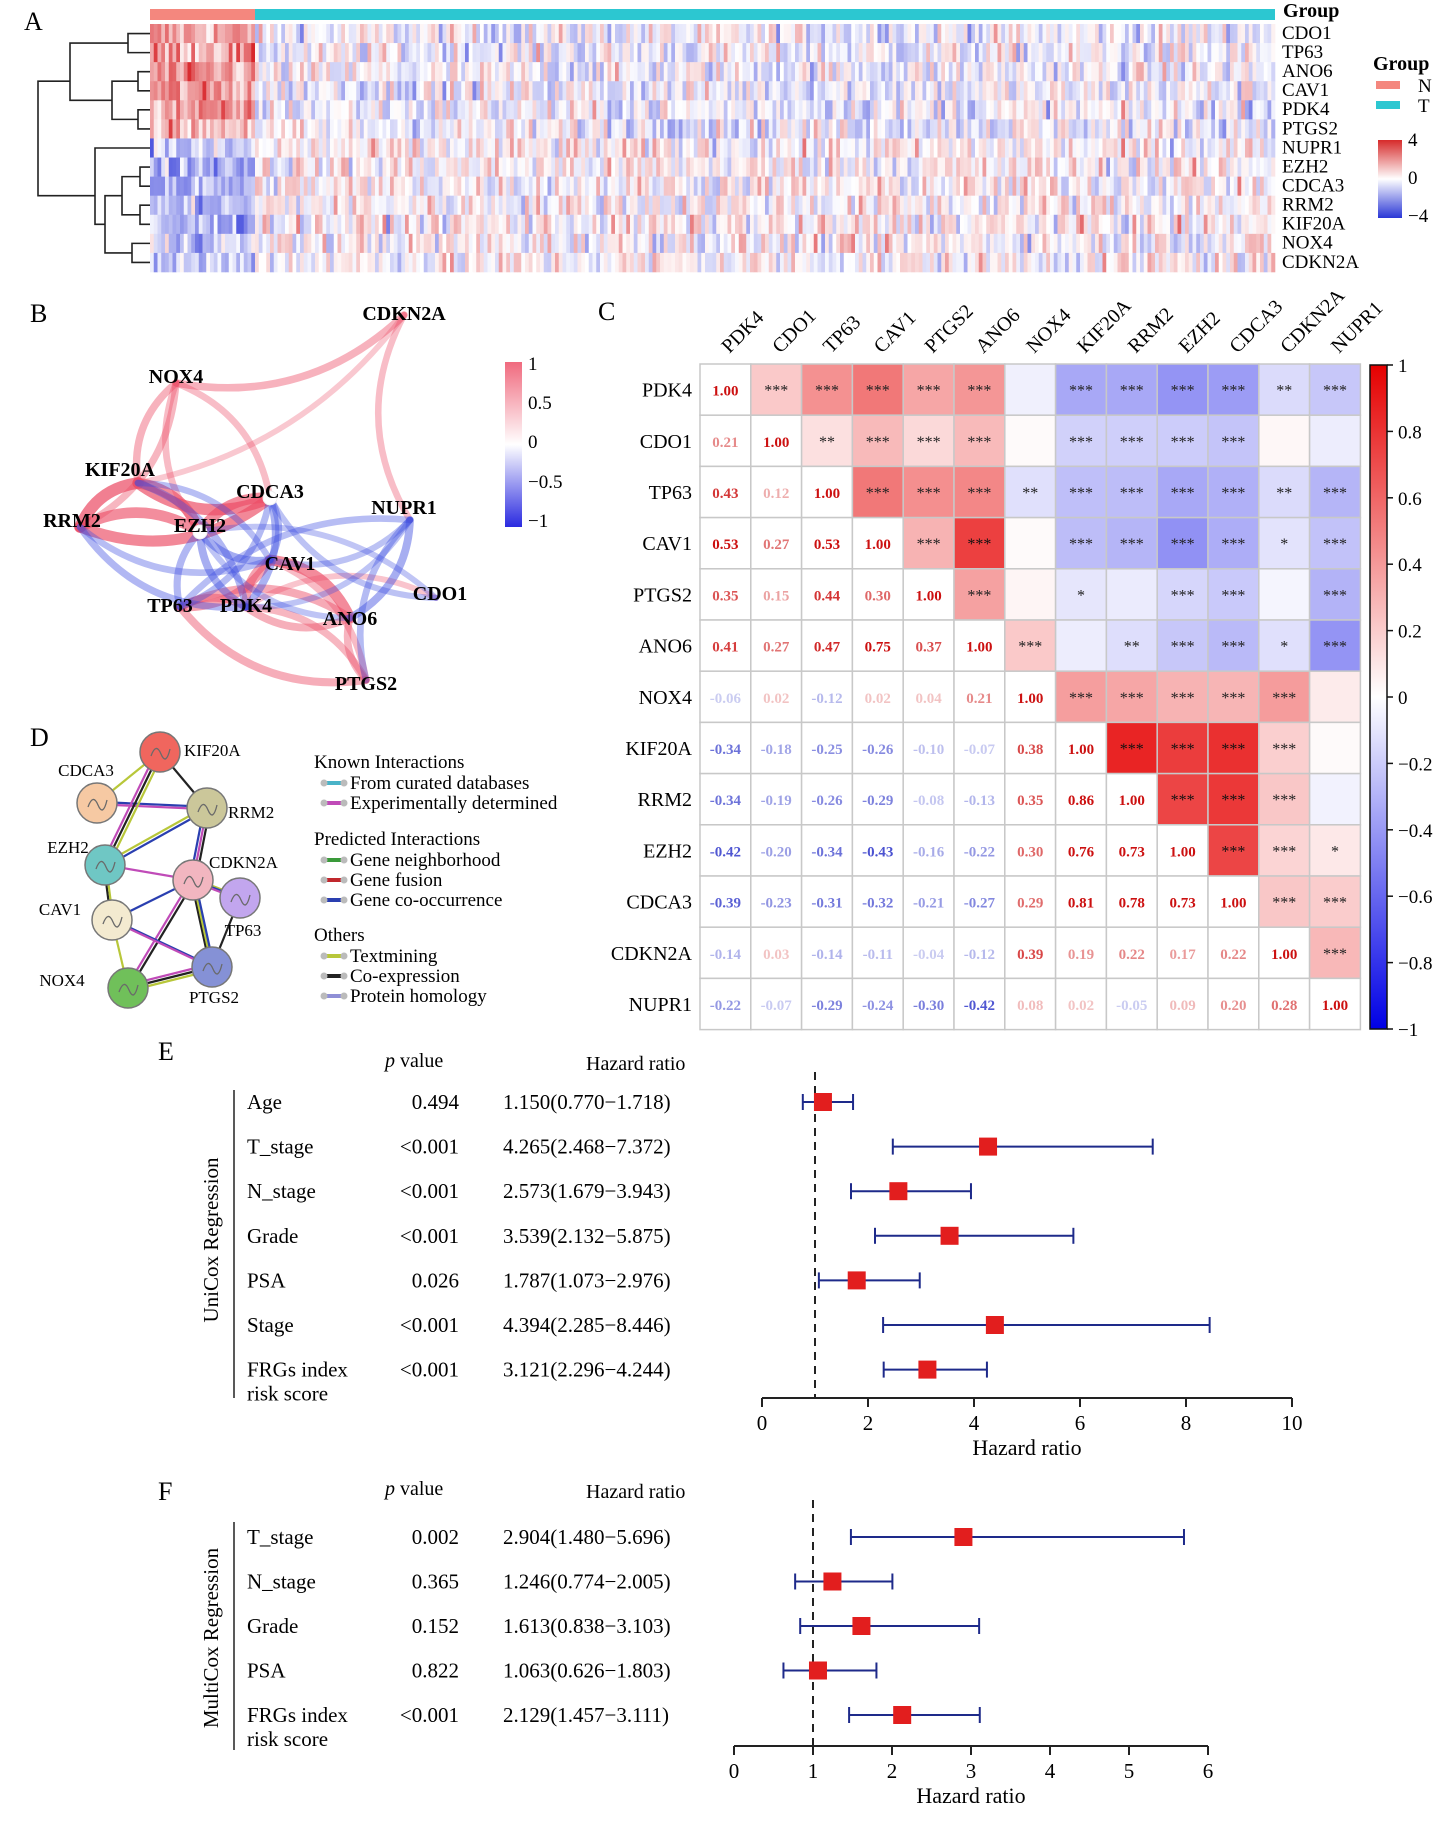 The height and width of the screenshot is (1831, 1439). I want to click on corr-significance: *, so click(1081, 595).